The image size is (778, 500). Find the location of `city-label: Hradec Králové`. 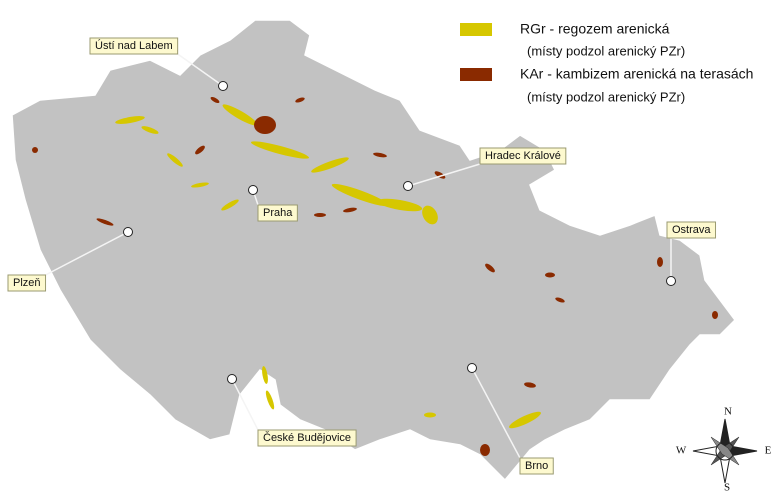

city-label: Hradec Králové is located at coordinates (523, 156).